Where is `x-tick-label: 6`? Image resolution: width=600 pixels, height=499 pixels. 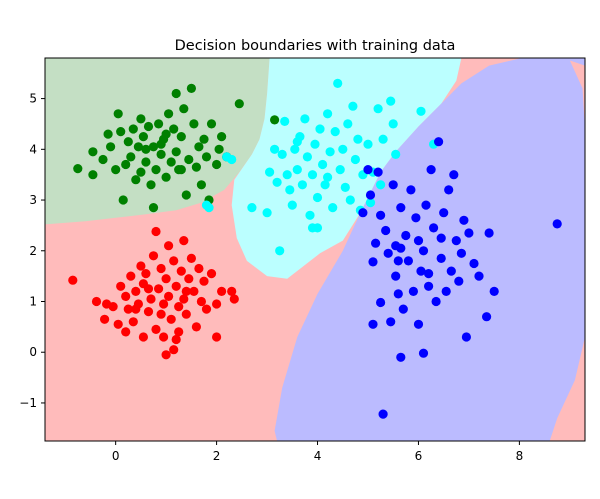
x-tick-label: 6 is located at coordinates (419, 456).